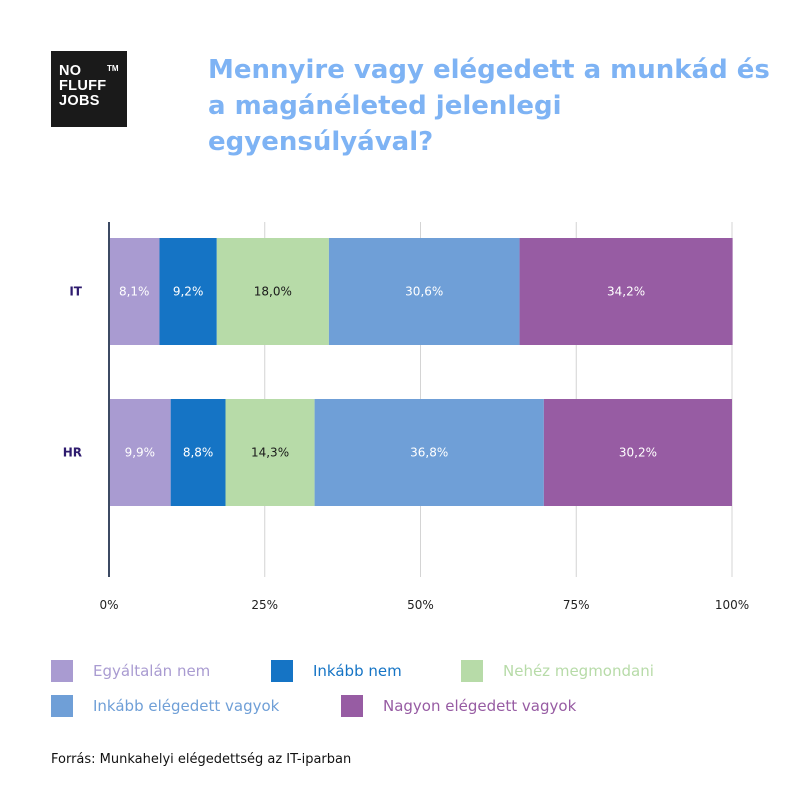  I want to click on category-label: IT, so click(75, 292).